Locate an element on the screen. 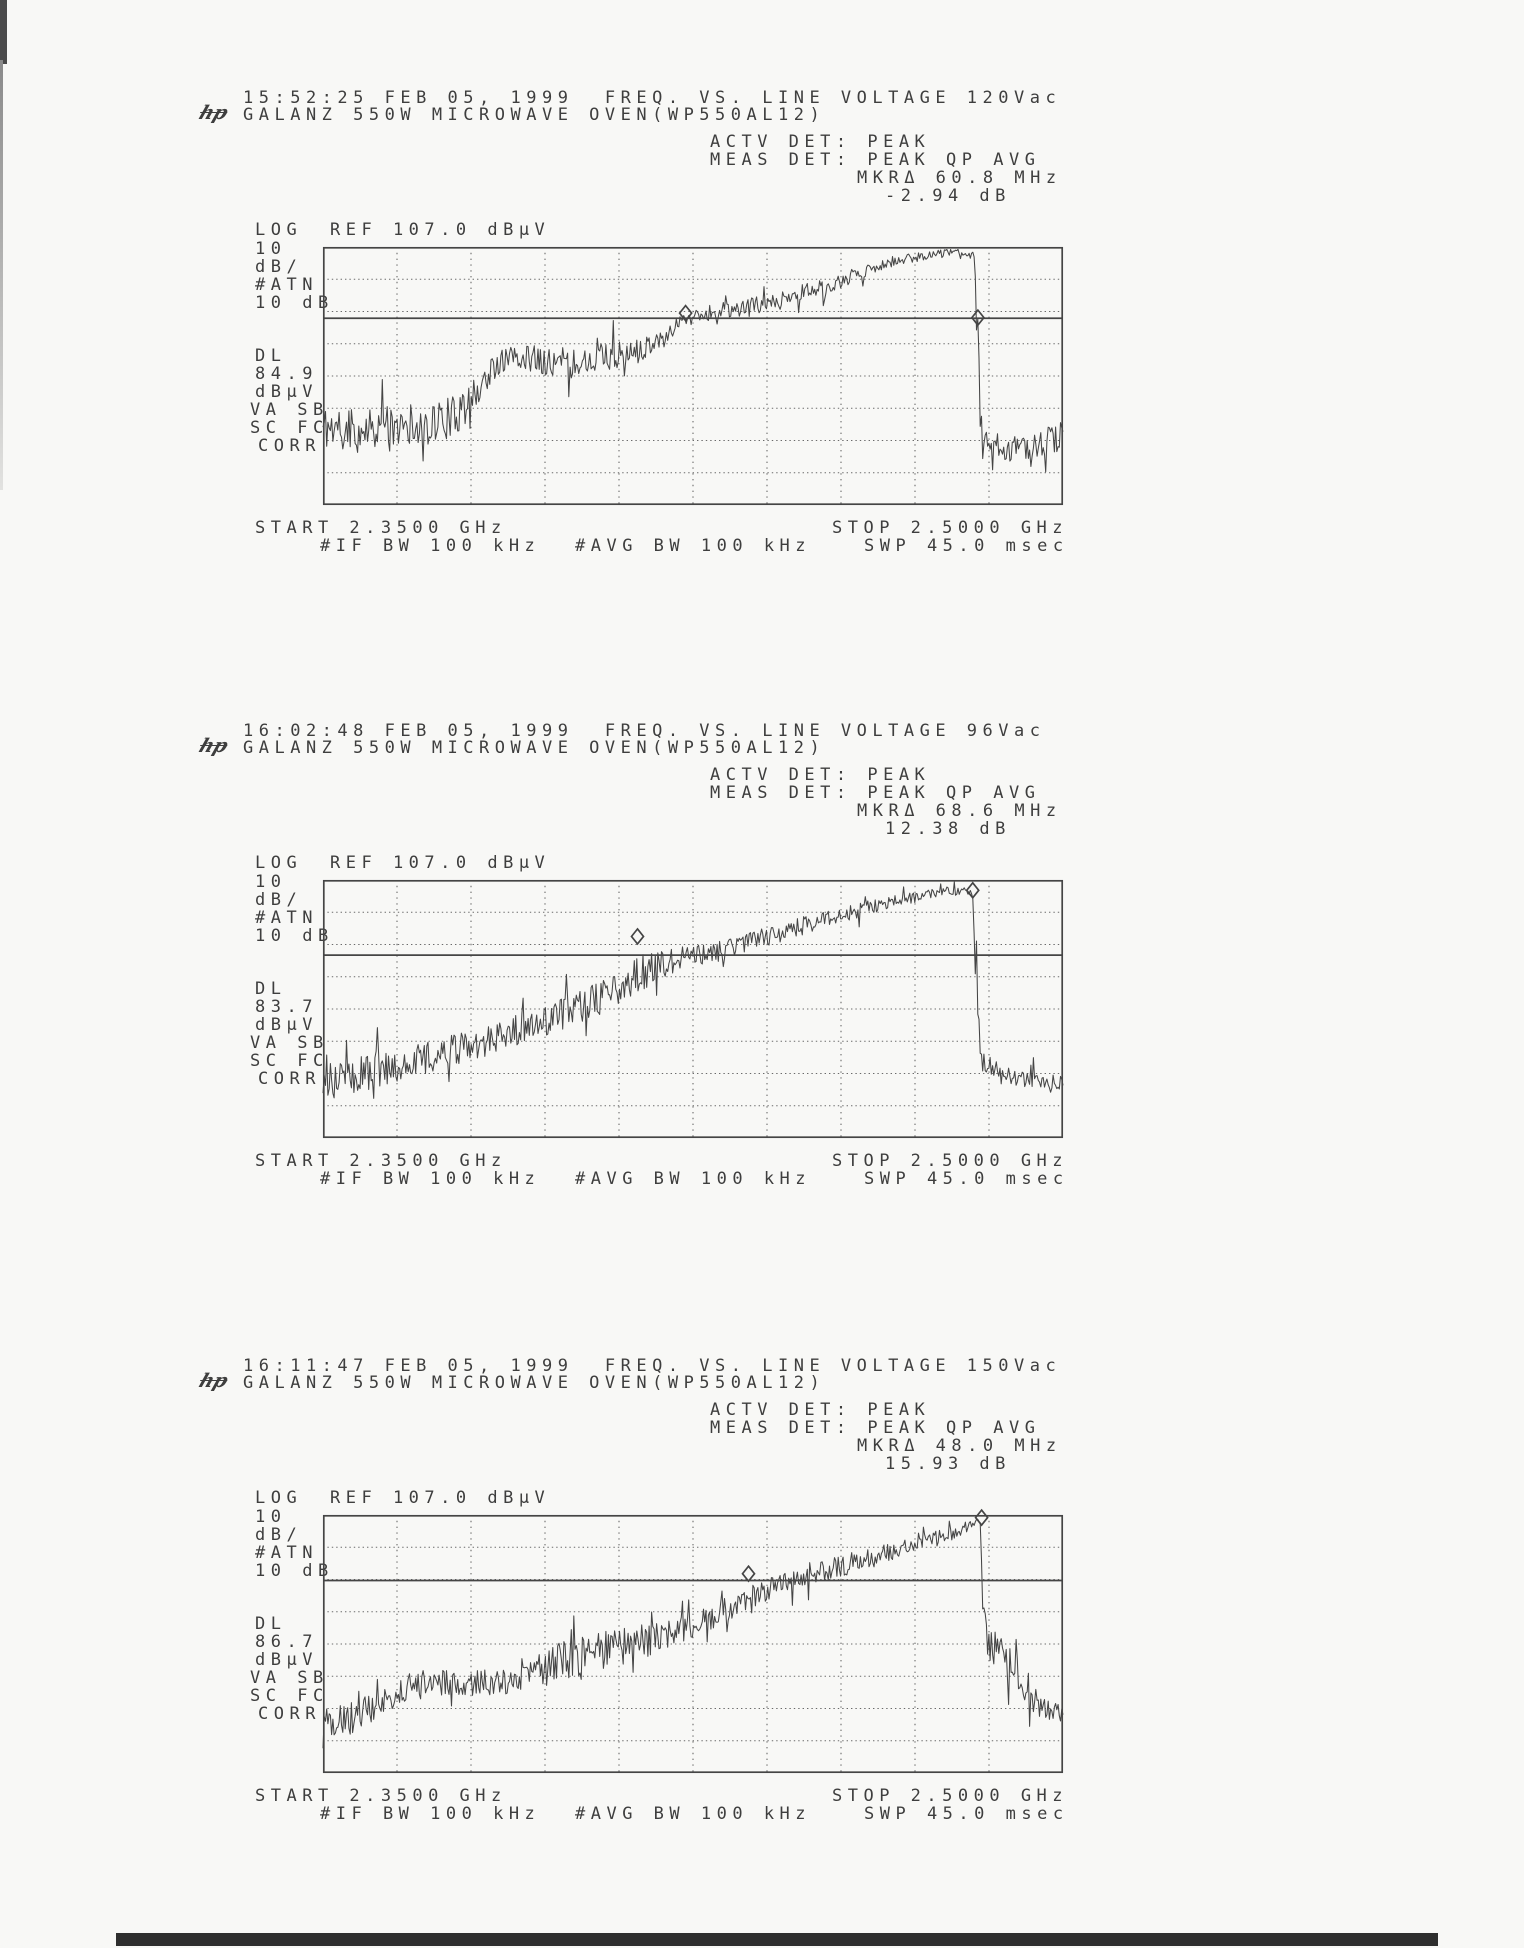 The height and width of the screenshot is (1948, 1524). marker-delta-freq: MKRΔ 60.8 MHz is located at coordinates (959, 178).